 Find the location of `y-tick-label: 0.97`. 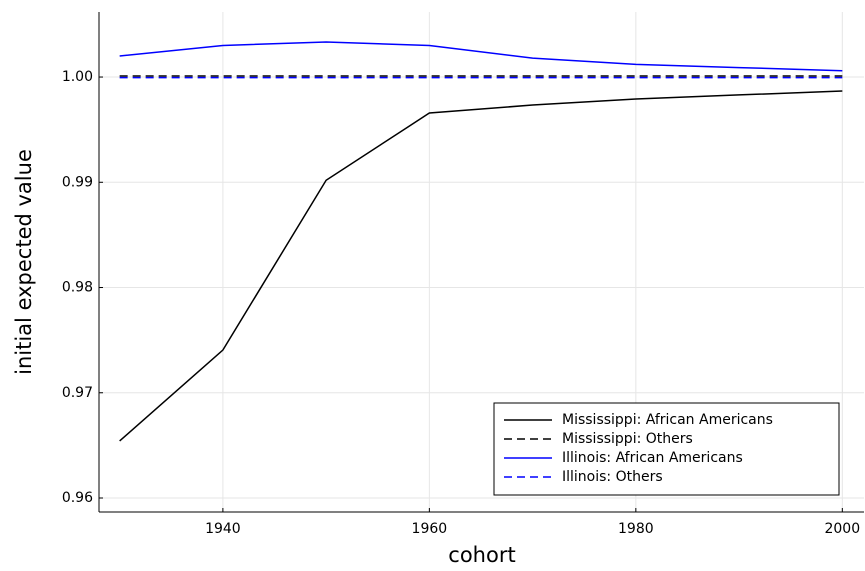

y-tick-label: 0.97 is located at coordinates (77, 393).